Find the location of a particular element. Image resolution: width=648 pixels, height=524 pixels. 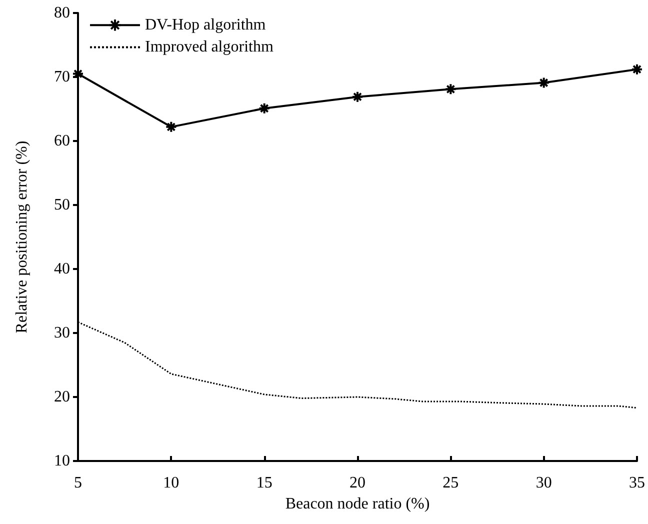

legend-label: DV-Hop algorithm is located at coordinates (205, 25).